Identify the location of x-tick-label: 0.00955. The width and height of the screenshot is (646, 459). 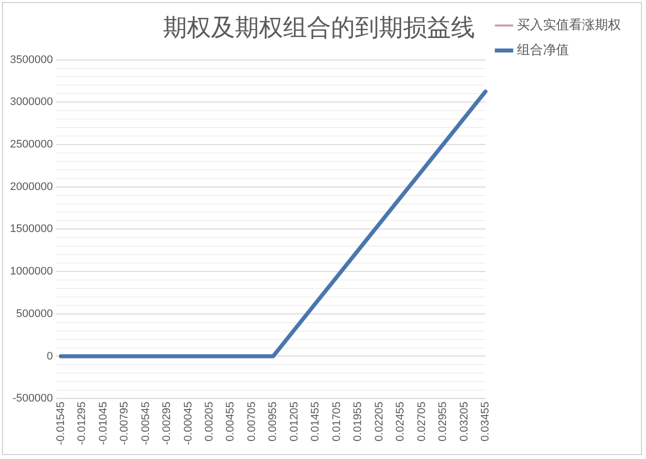
(273, 422).